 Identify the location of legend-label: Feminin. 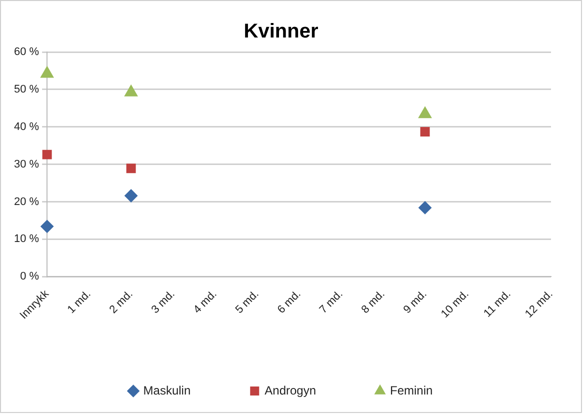
(411, 390).